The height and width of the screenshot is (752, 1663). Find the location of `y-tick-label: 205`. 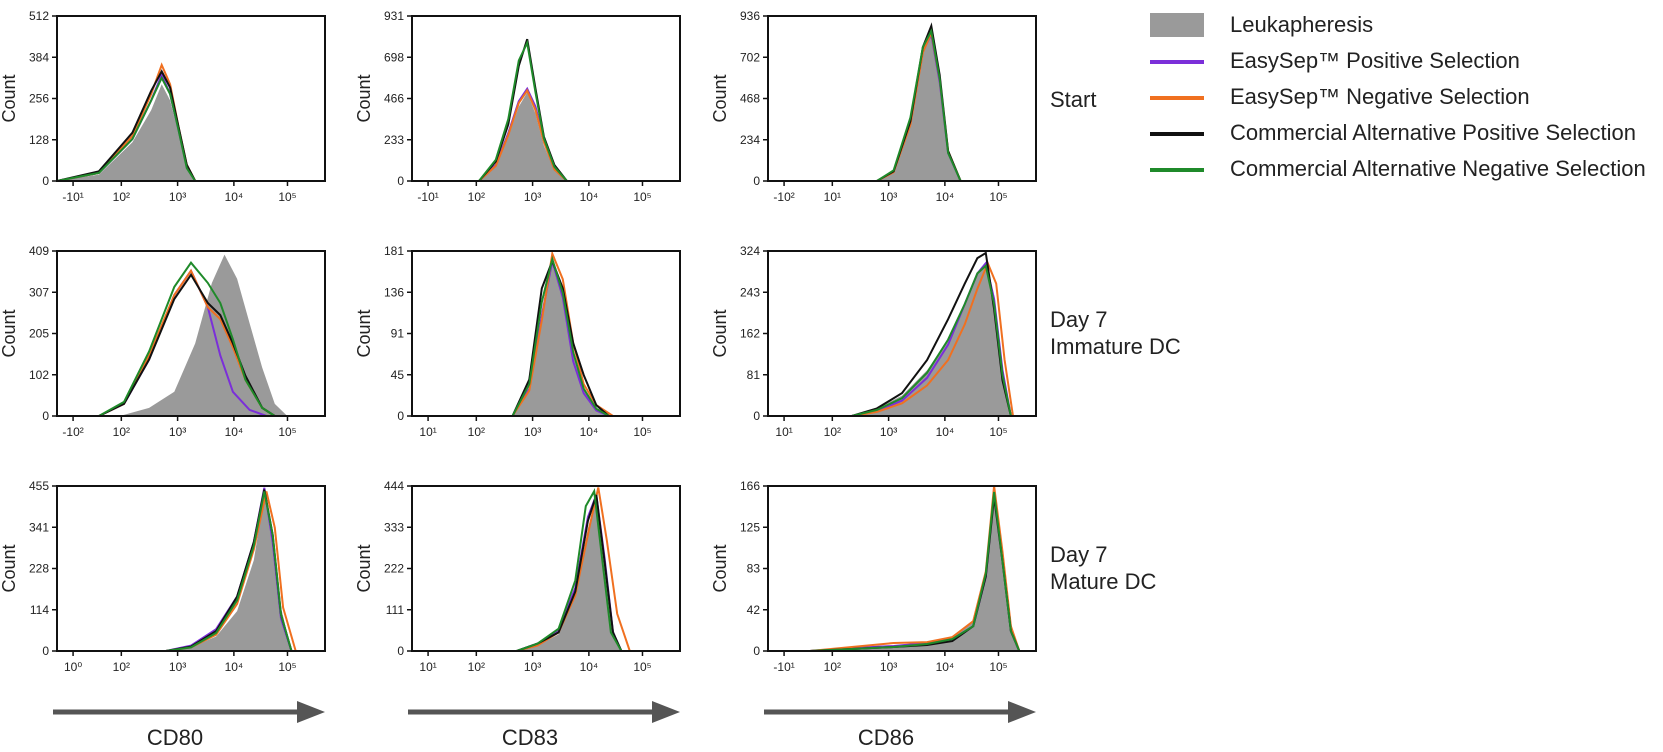

y-tick-label: 205 is located at coordinates (39, 334).